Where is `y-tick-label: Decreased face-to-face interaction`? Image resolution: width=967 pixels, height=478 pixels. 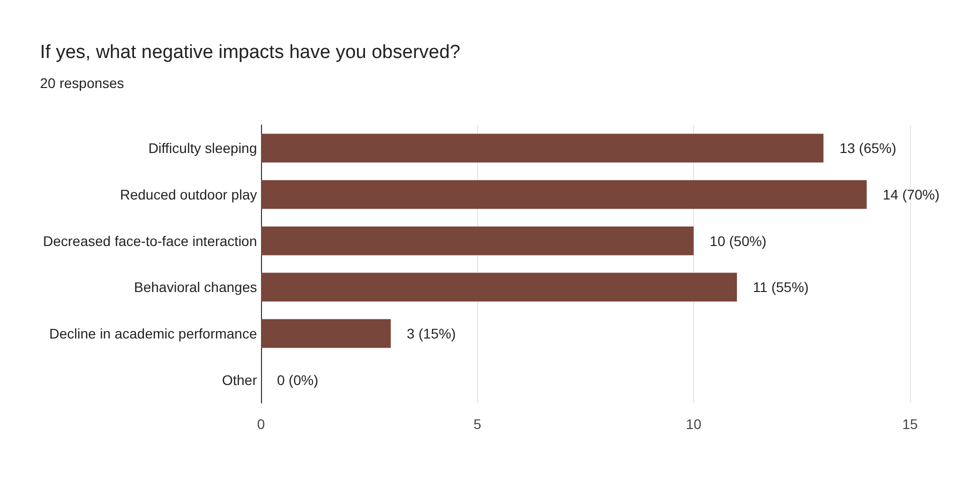
y-tick-label: Decreased face-to-face interaction is located at coordinates (150, 240).